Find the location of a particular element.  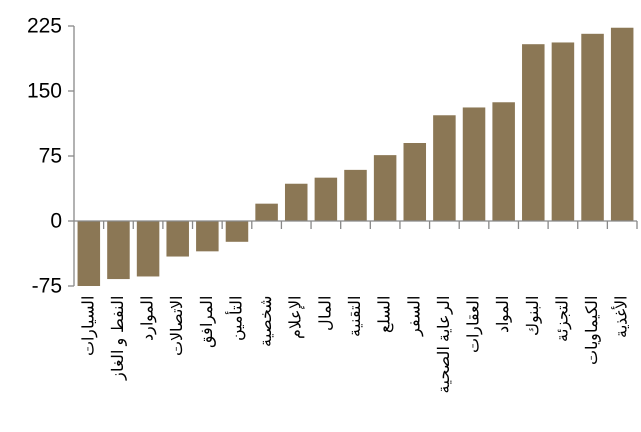

x-tick-label: المرافق is located at coordinates (207, 322).